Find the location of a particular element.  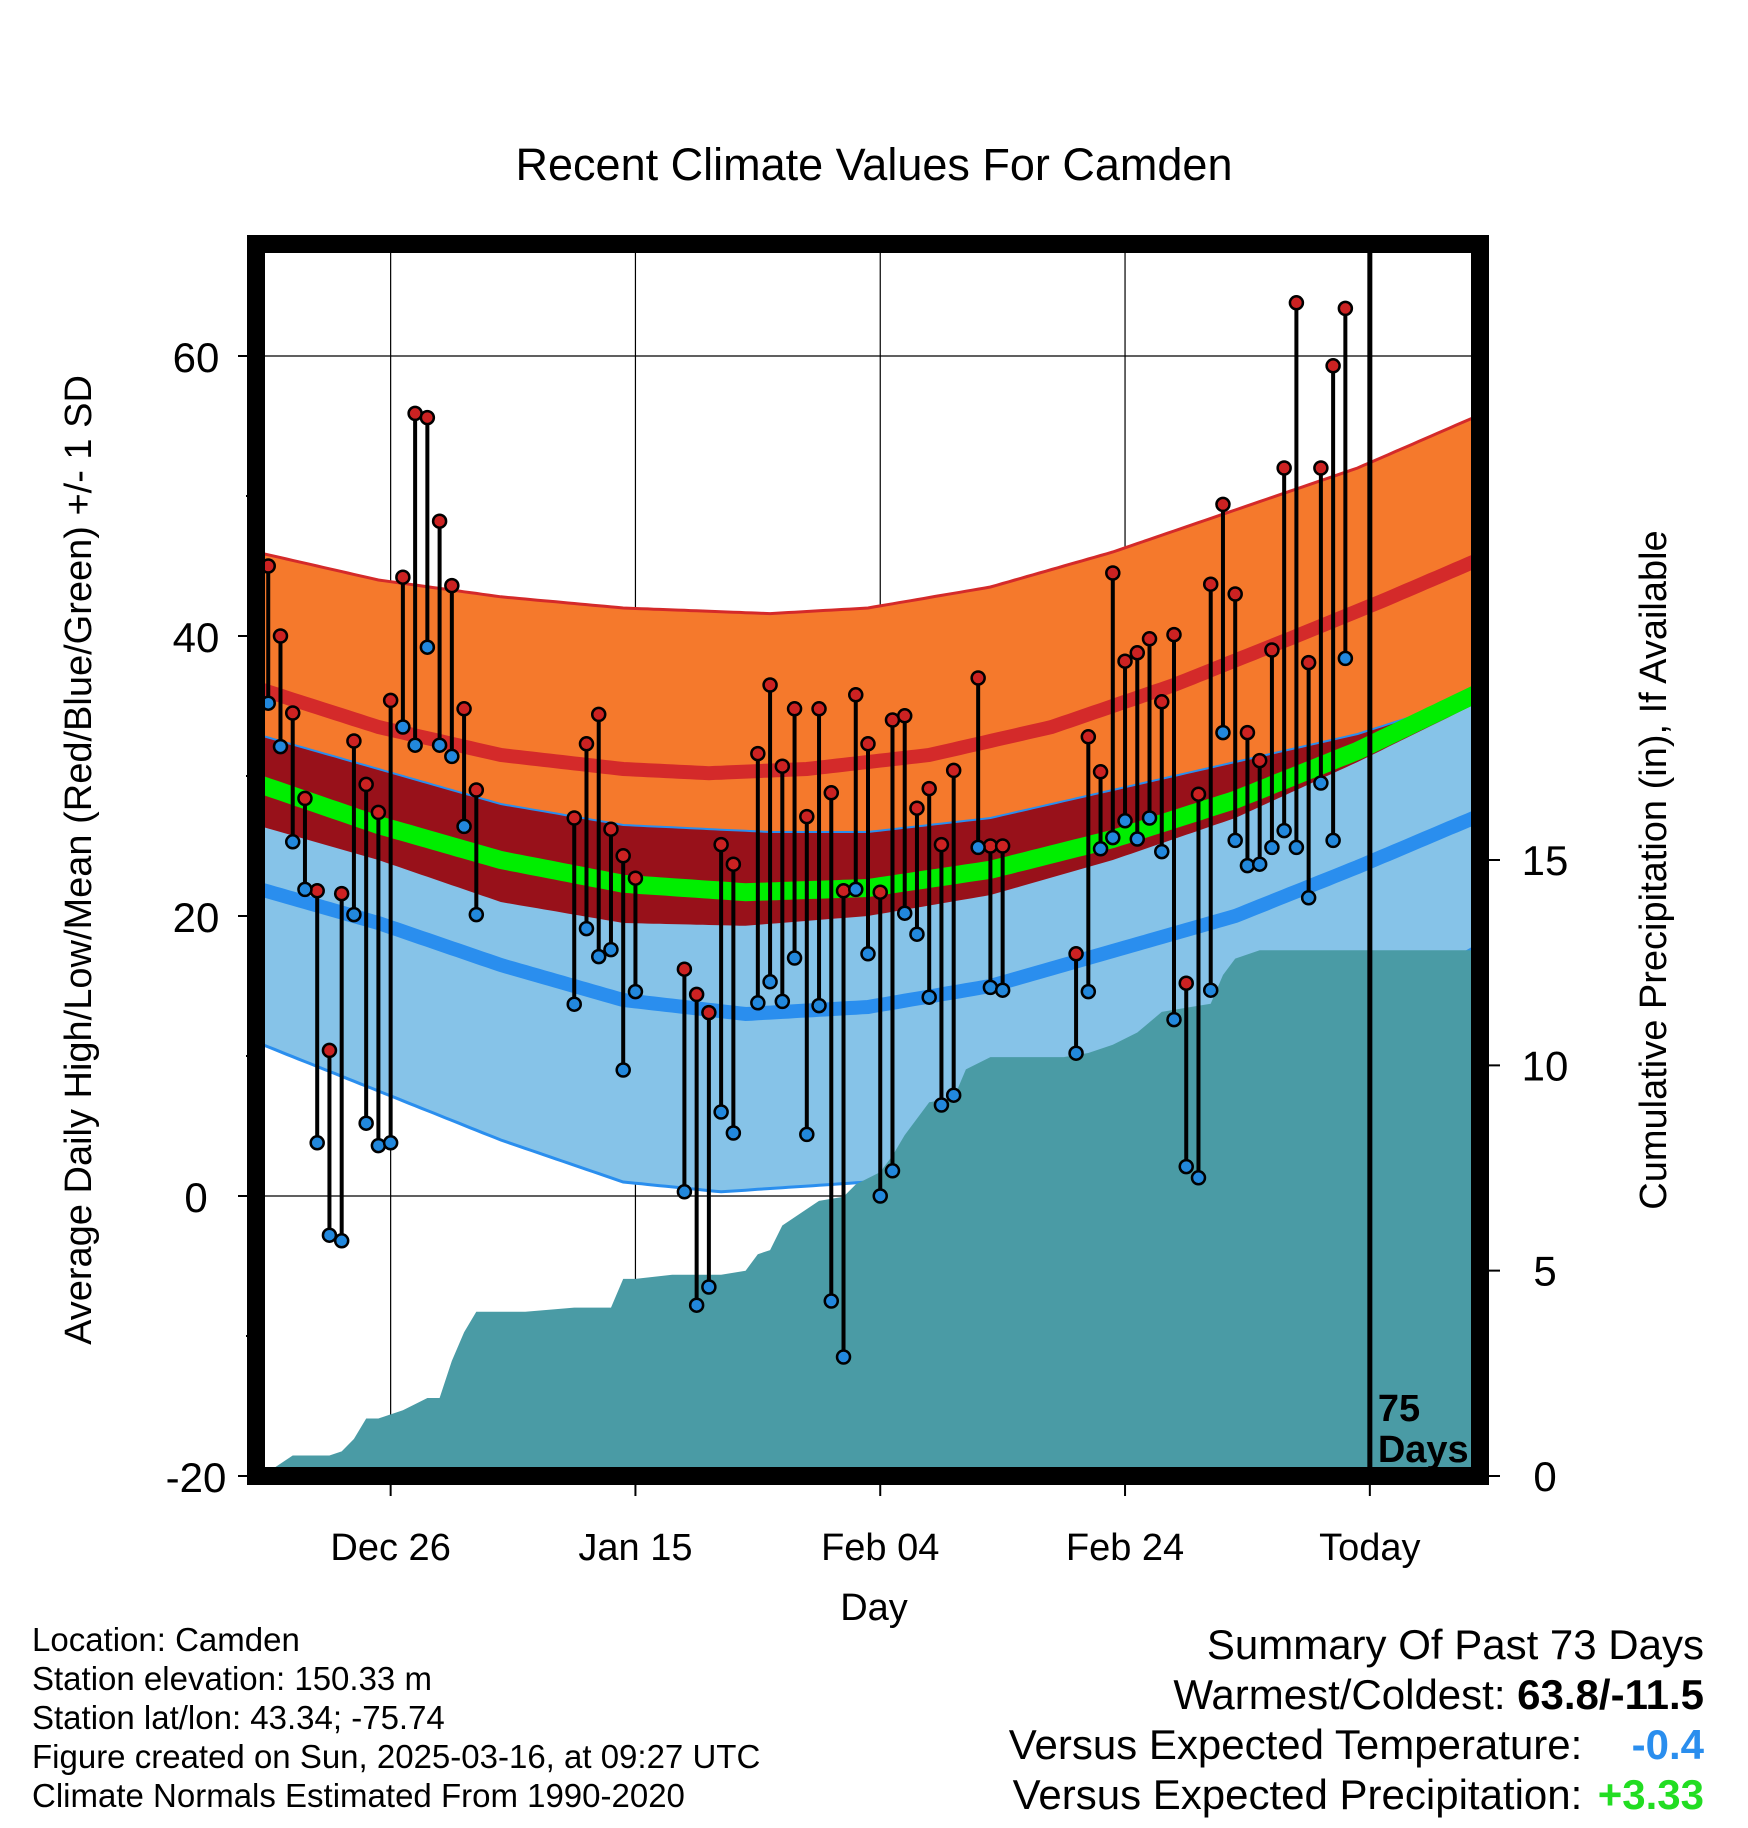

summary-warmest-row: Warmest/Coldest: 63.8/-11.5 is located at coordinates (1356, 1695).